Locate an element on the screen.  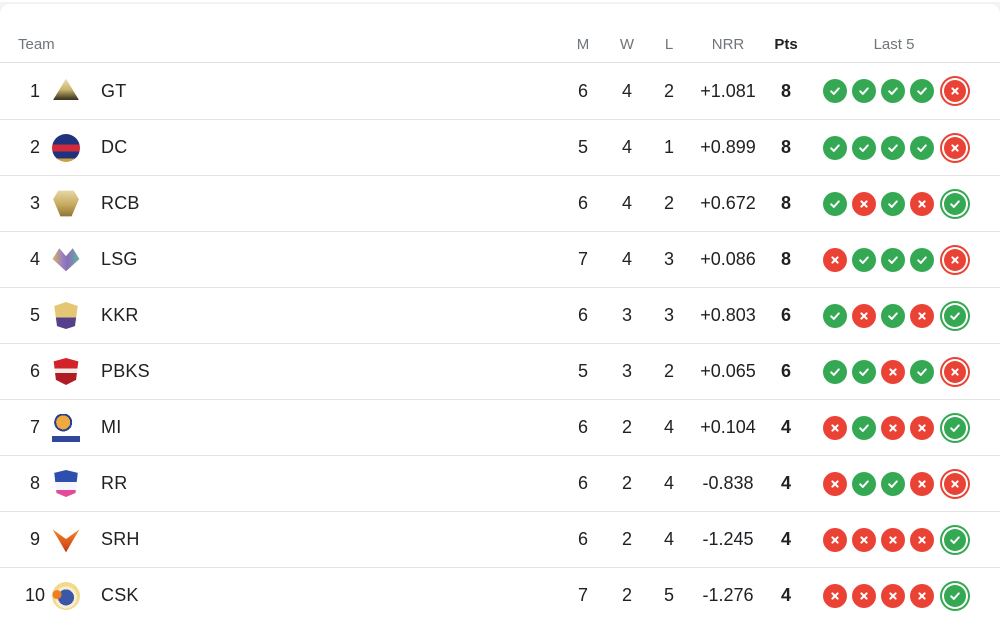
losses-value: 5 is located at coordinates (668, 595).